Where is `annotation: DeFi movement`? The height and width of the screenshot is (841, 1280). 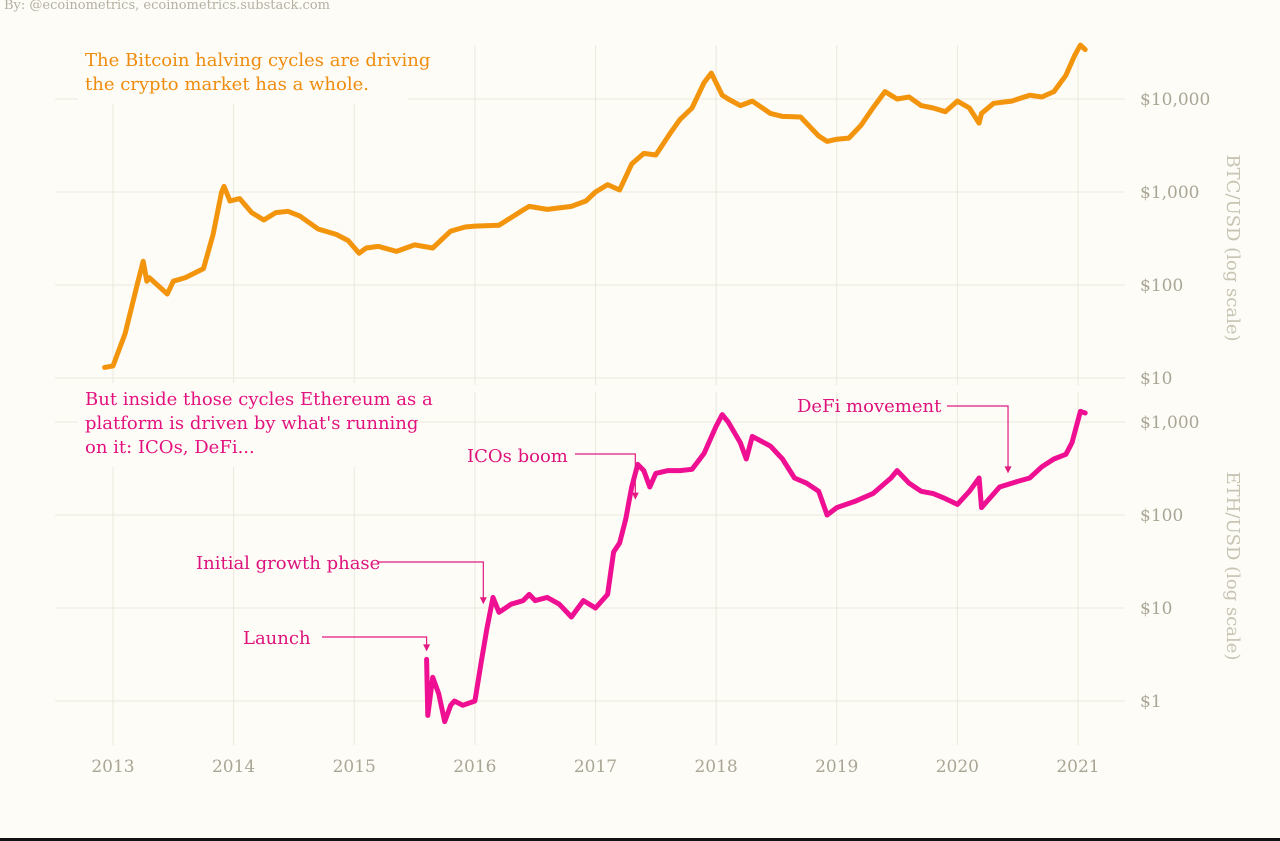 annotation: DeFi movement is located at coordinates (904, 435).